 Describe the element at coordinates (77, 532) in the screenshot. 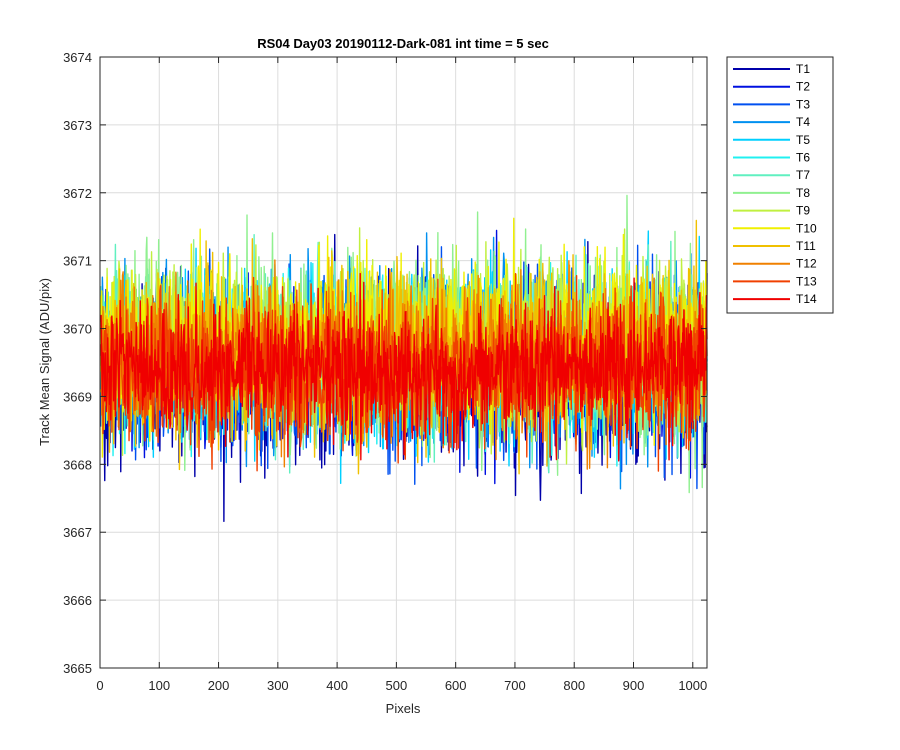

I see `y-tick-label: 3667` at that location.